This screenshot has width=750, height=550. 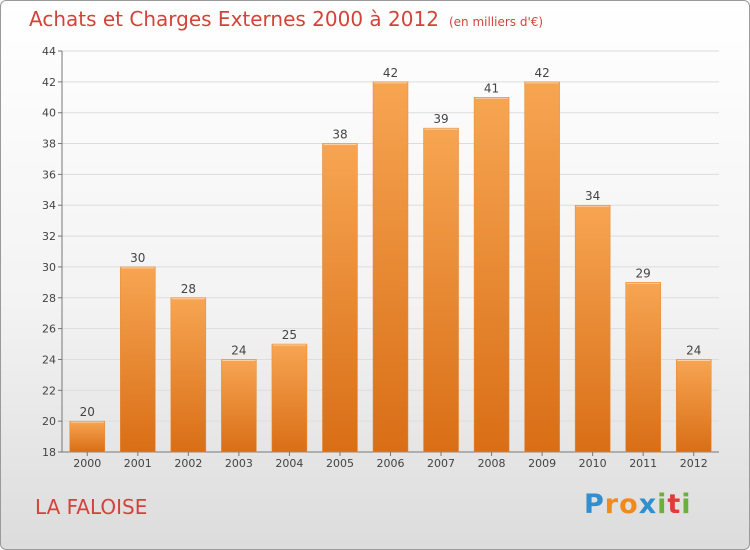 What do you see at coordinates (138, 463) in the screenshot?
I see `x-tick-label: 2001` at bounding box center [138, 463].